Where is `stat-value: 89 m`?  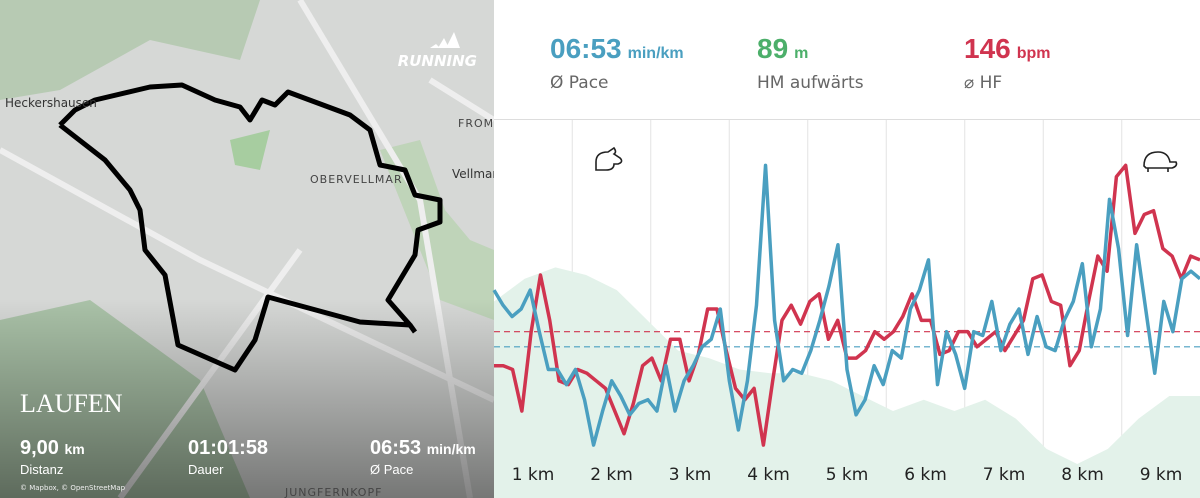
stat-value: 89 m is located at coordinates (782, 48).